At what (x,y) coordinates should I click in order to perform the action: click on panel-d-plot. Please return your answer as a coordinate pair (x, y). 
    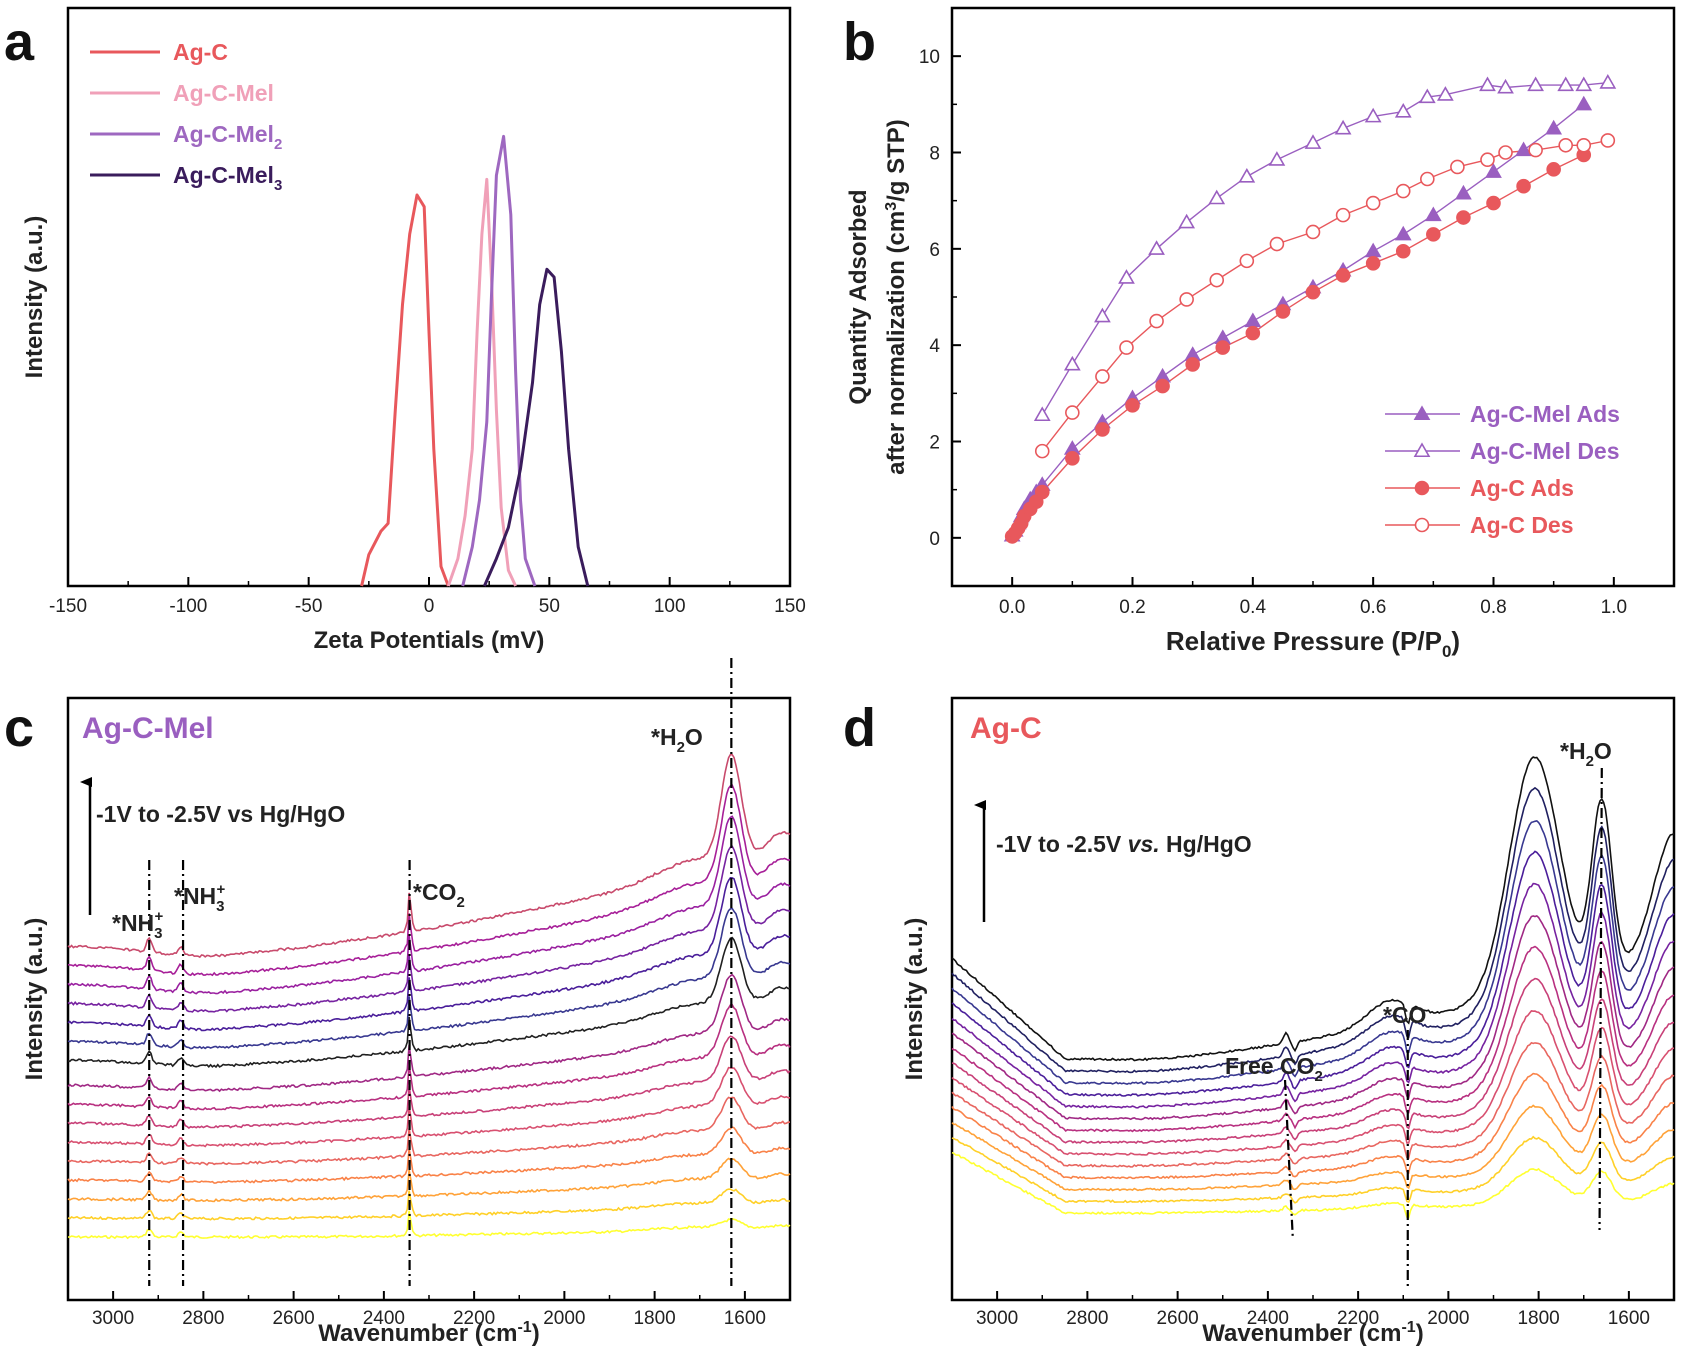
    Looking at the image, I should click on (1313, 987).